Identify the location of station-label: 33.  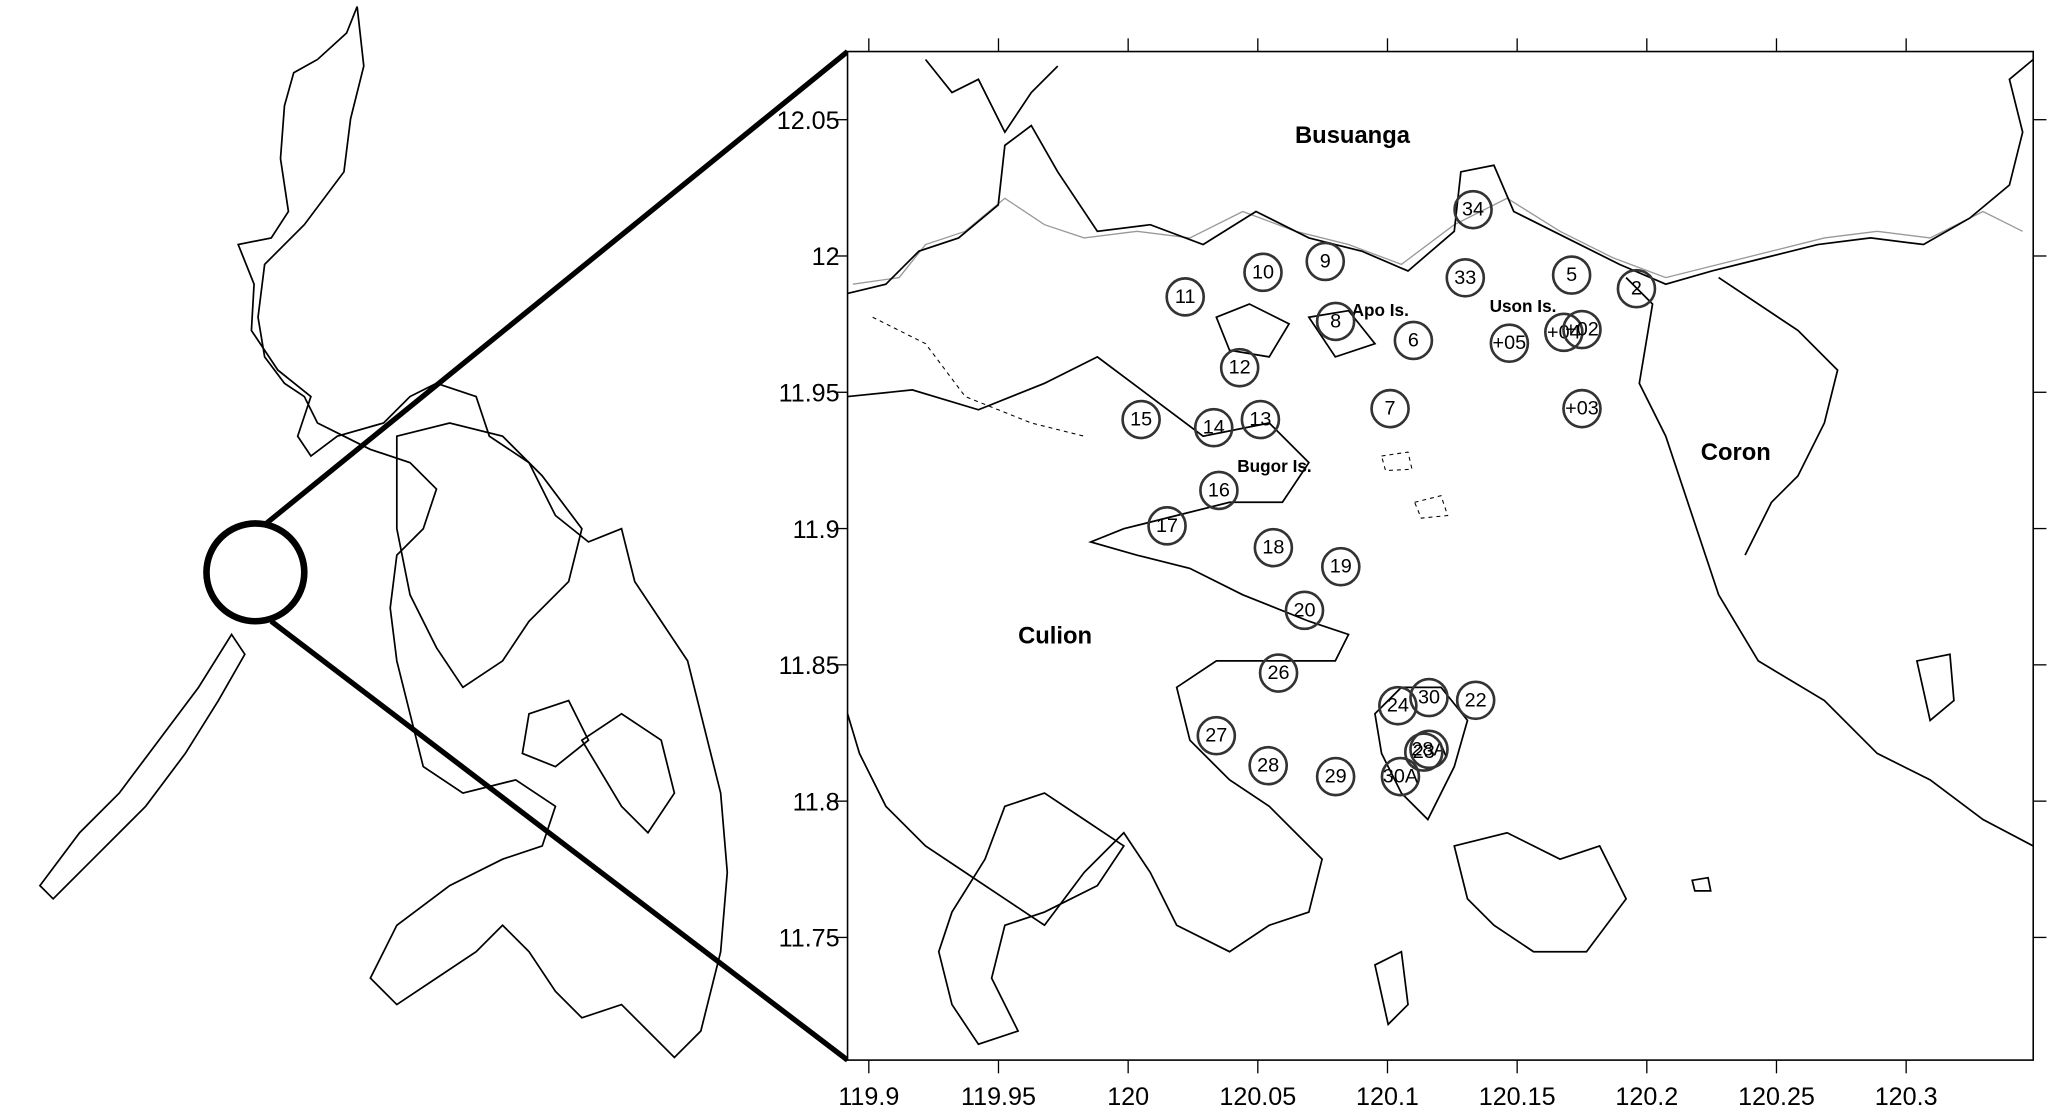
(1465, 278).